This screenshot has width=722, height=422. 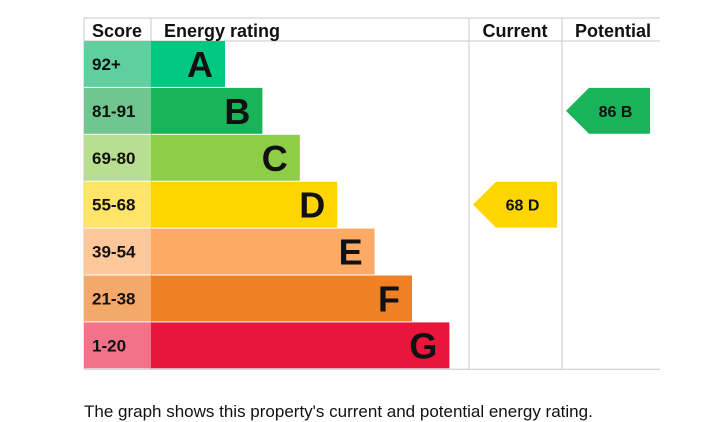 What do you see at coordinates (113, 111) in the screenshot?
I see `score-range-b: 81-91` at bounding box center [113, 111].